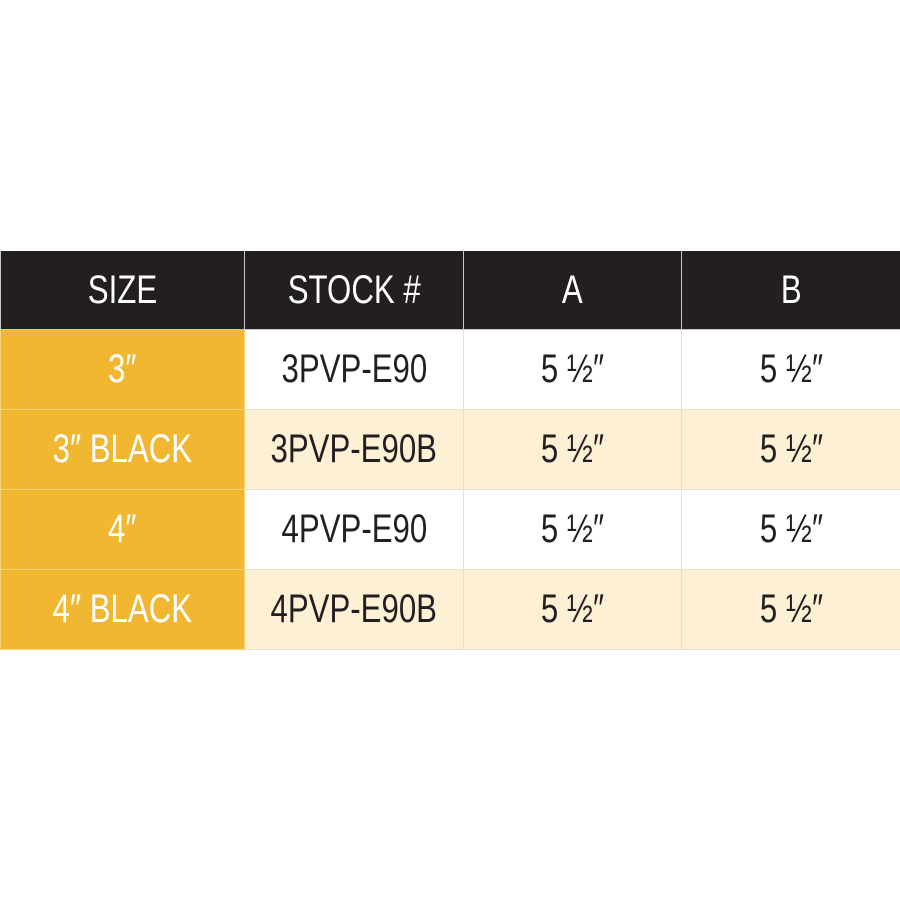  Describe the element at coordinates (354, 449) in the screenshot. I see `cell-stock-number: 3PVP-E90B` at that location.